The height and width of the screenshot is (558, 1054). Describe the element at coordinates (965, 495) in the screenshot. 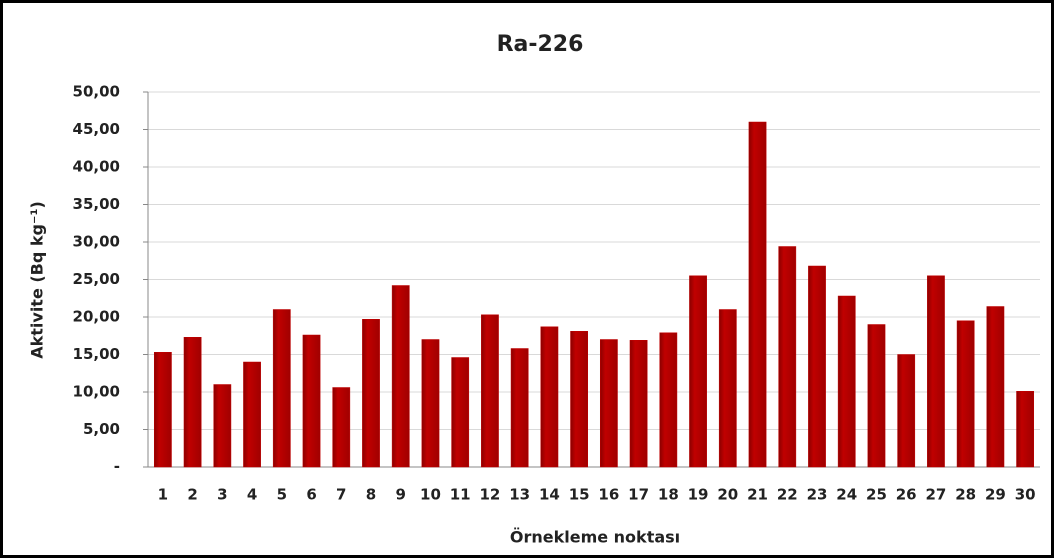

I see `x-tick-label: 28` at that location.